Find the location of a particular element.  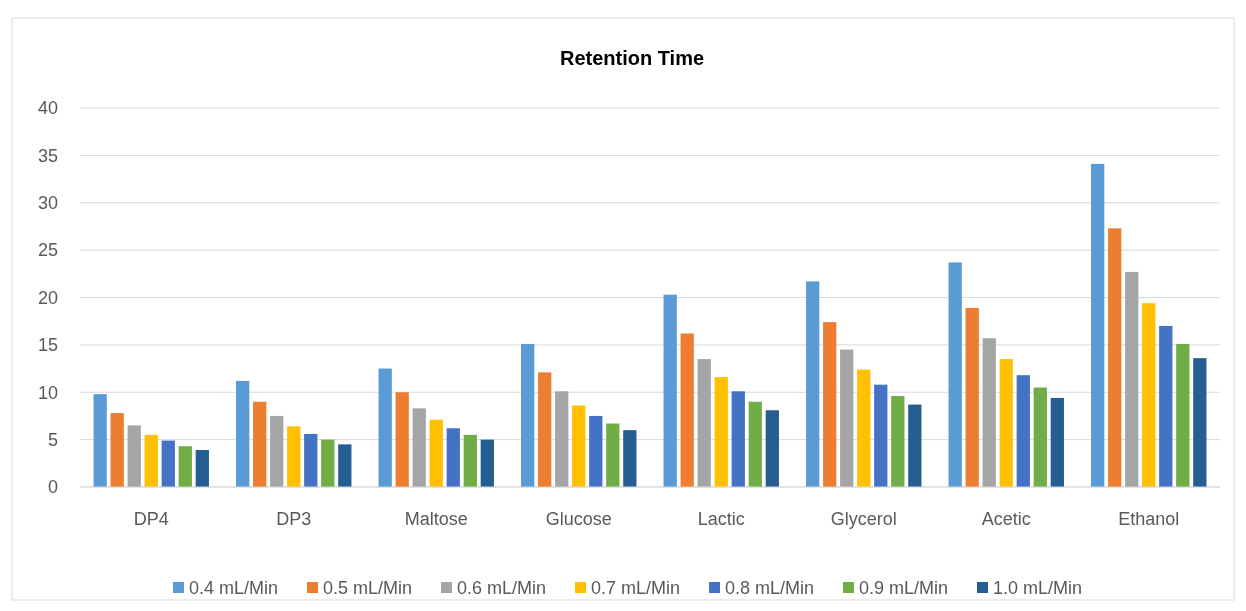

legend-label: 0.6 mL/Min is located at coordinates (502, 588).